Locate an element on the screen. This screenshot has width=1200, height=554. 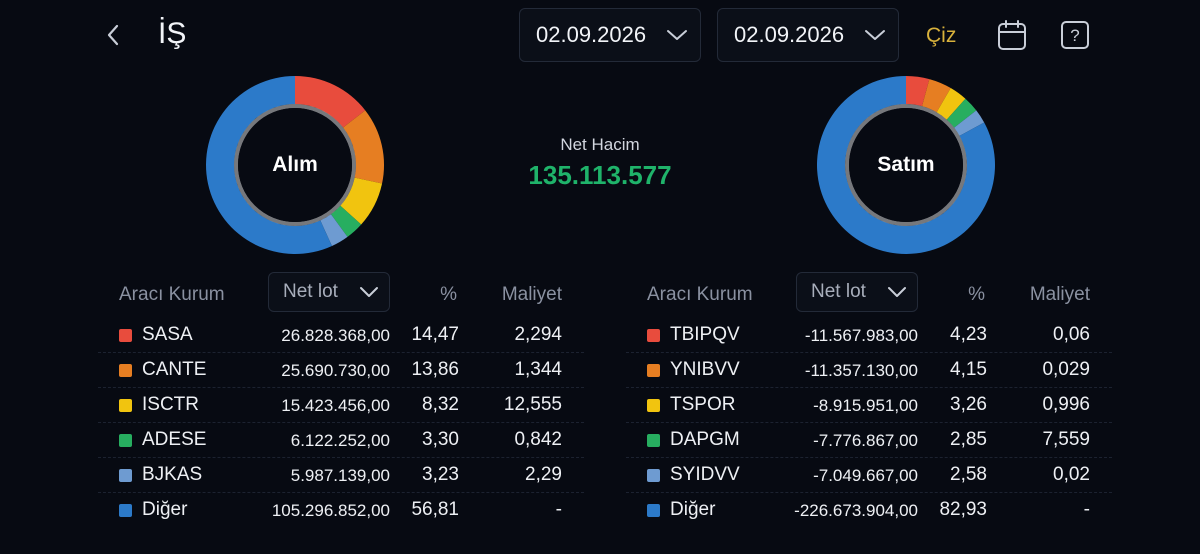
table-row: BJKAS 5.987.139,00 3,23 2,29 is located at coordinates (341, 475).